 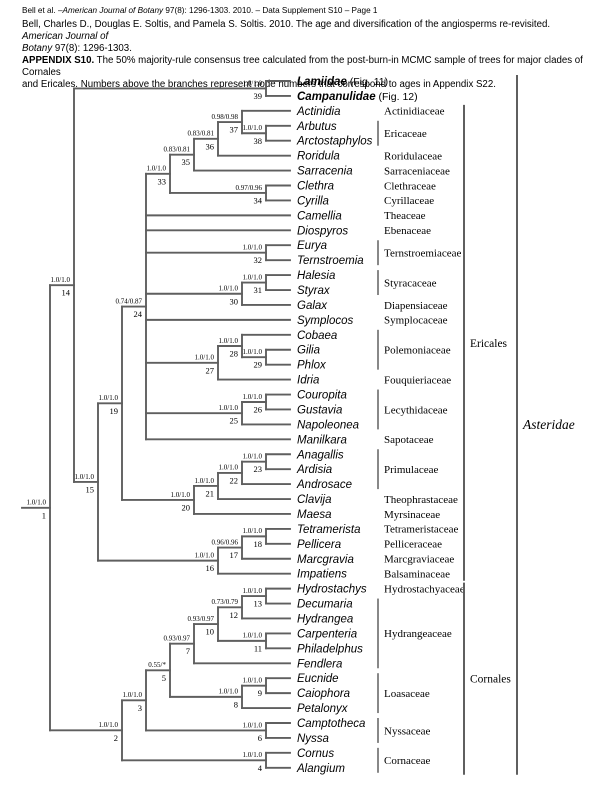 What do you see at coordinates (186, 507) in the screenshot?
I see `node-number: 20` at bounding box center [186, 507].